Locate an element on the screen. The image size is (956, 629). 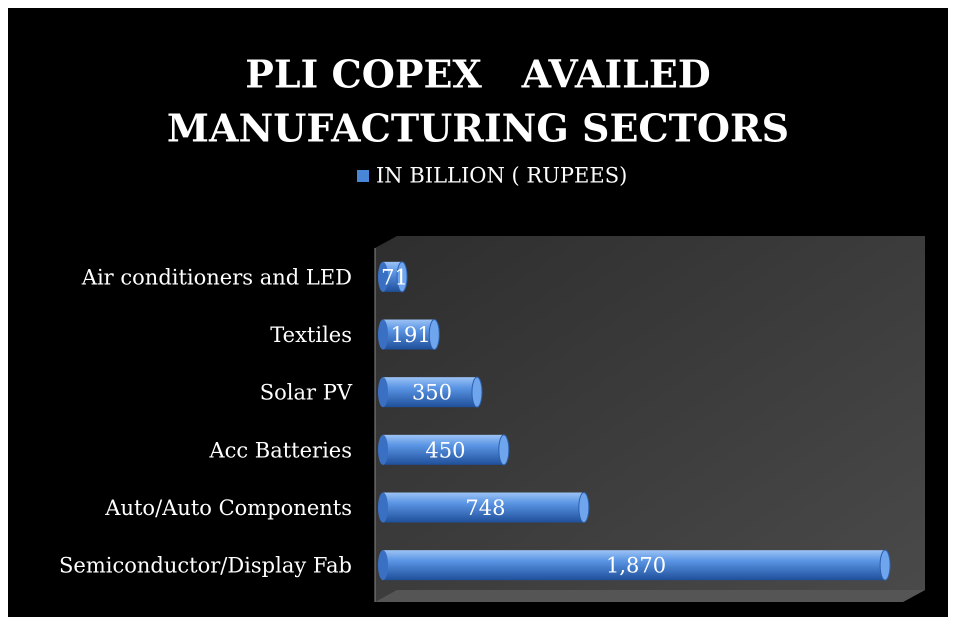
data-label: 748 is located at coordinates (485, 508).